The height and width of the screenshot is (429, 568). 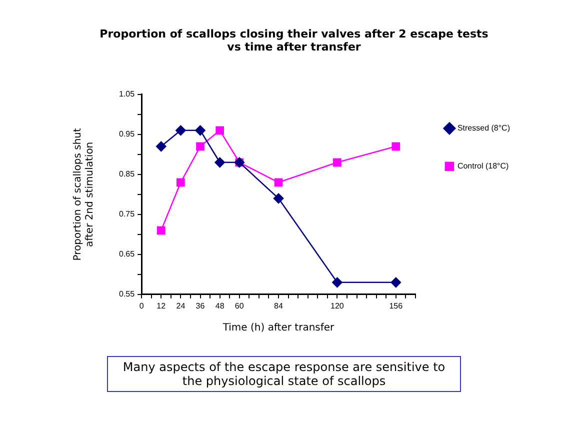 I want to click on text: Many aspects of the escape response are sensitive to the physiological state of scallops, so click(x=284, y=374).